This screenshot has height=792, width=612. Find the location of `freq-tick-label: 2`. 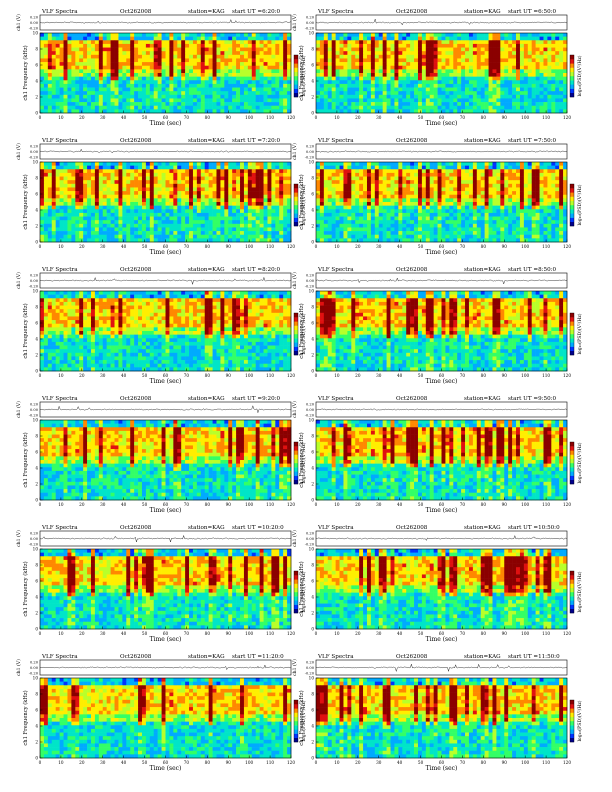

freq-tick-label: 2 is located at coordinates (36, 97).